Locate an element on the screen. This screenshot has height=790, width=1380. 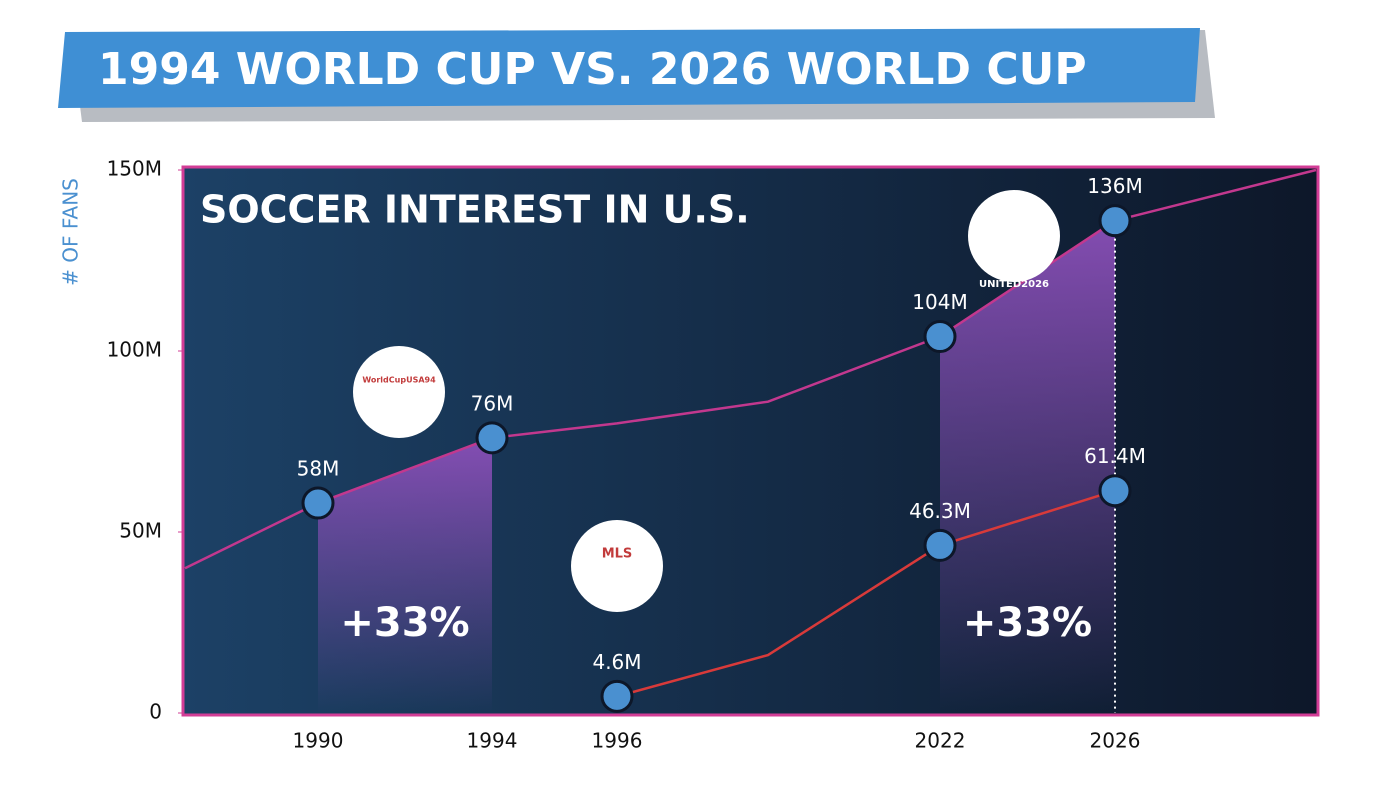
subtitle: SOCCER INTEREST IN U.S. is located at coordinates (475, 210).